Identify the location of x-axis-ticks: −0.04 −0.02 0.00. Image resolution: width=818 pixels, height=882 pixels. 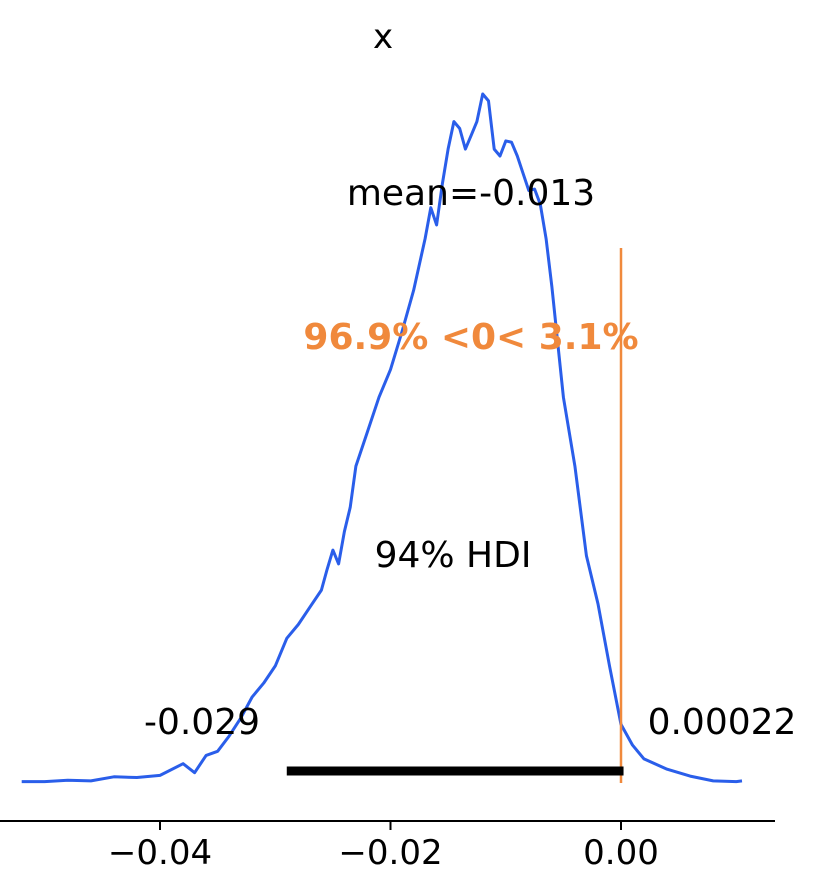
(383, 847).